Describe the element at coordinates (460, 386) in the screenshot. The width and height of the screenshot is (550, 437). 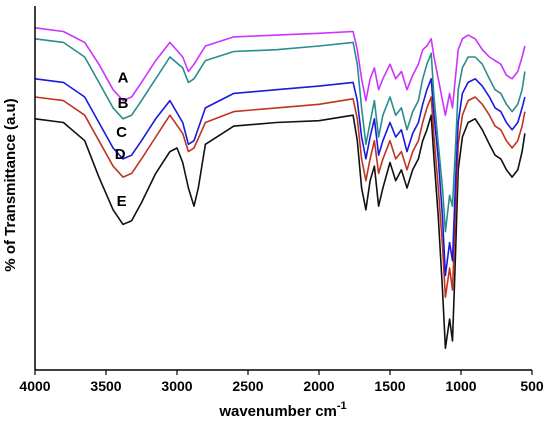
I see `x-tick-label-1000: 1000` at that location.